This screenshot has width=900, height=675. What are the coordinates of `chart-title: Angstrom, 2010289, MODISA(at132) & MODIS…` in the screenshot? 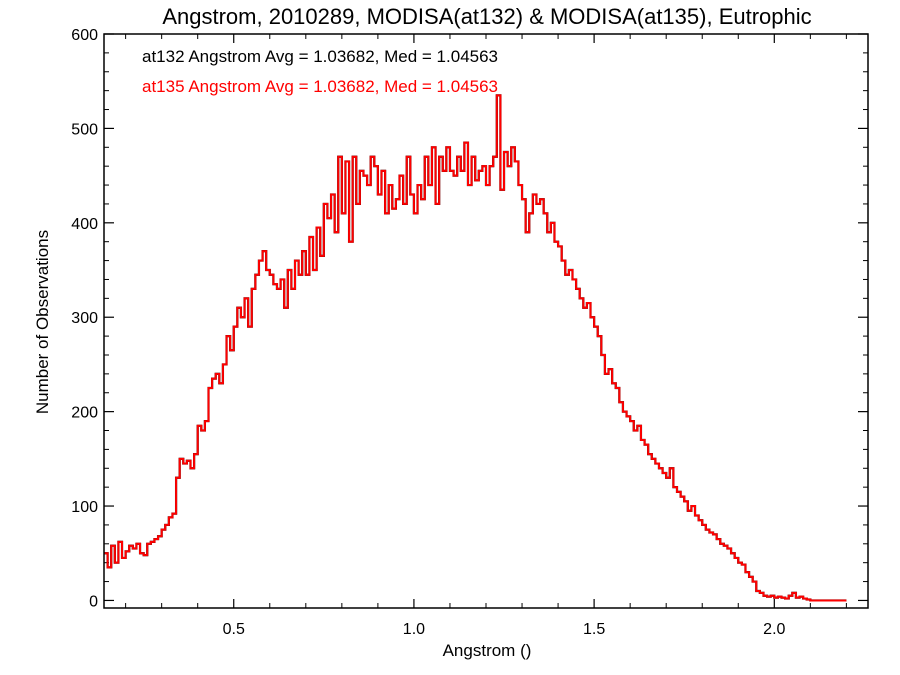 It's located at (486, 16).